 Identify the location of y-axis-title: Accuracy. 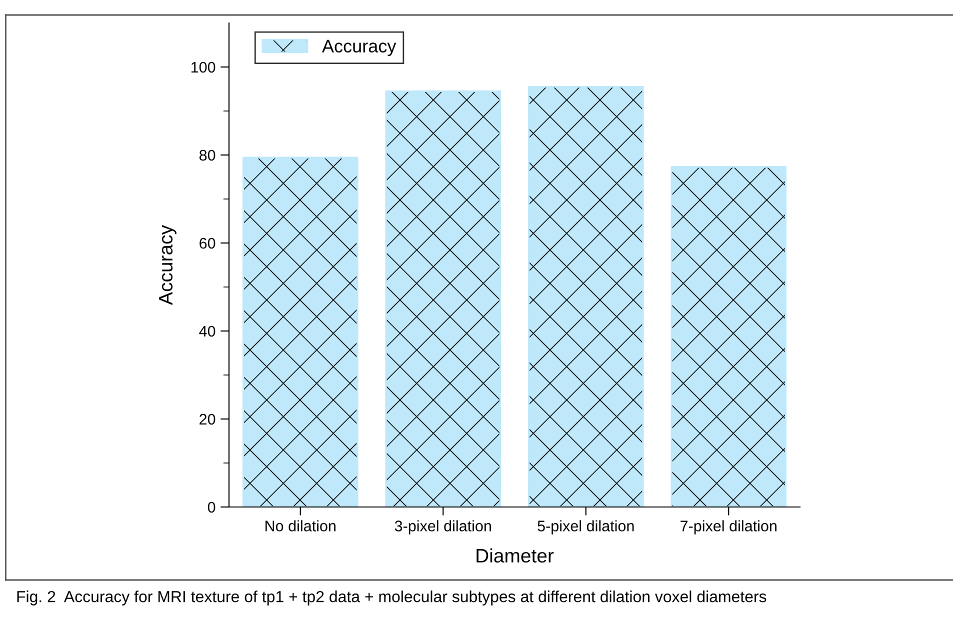
(167, 265).